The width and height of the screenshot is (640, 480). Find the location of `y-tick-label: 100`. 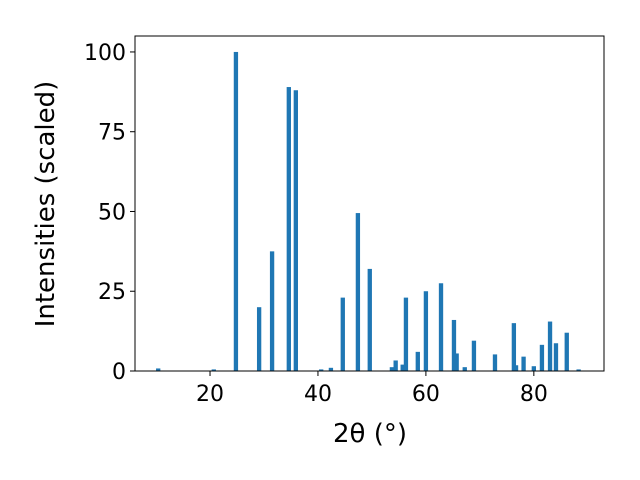

y-tick-label: 100 is located at coordinates (105, 53).